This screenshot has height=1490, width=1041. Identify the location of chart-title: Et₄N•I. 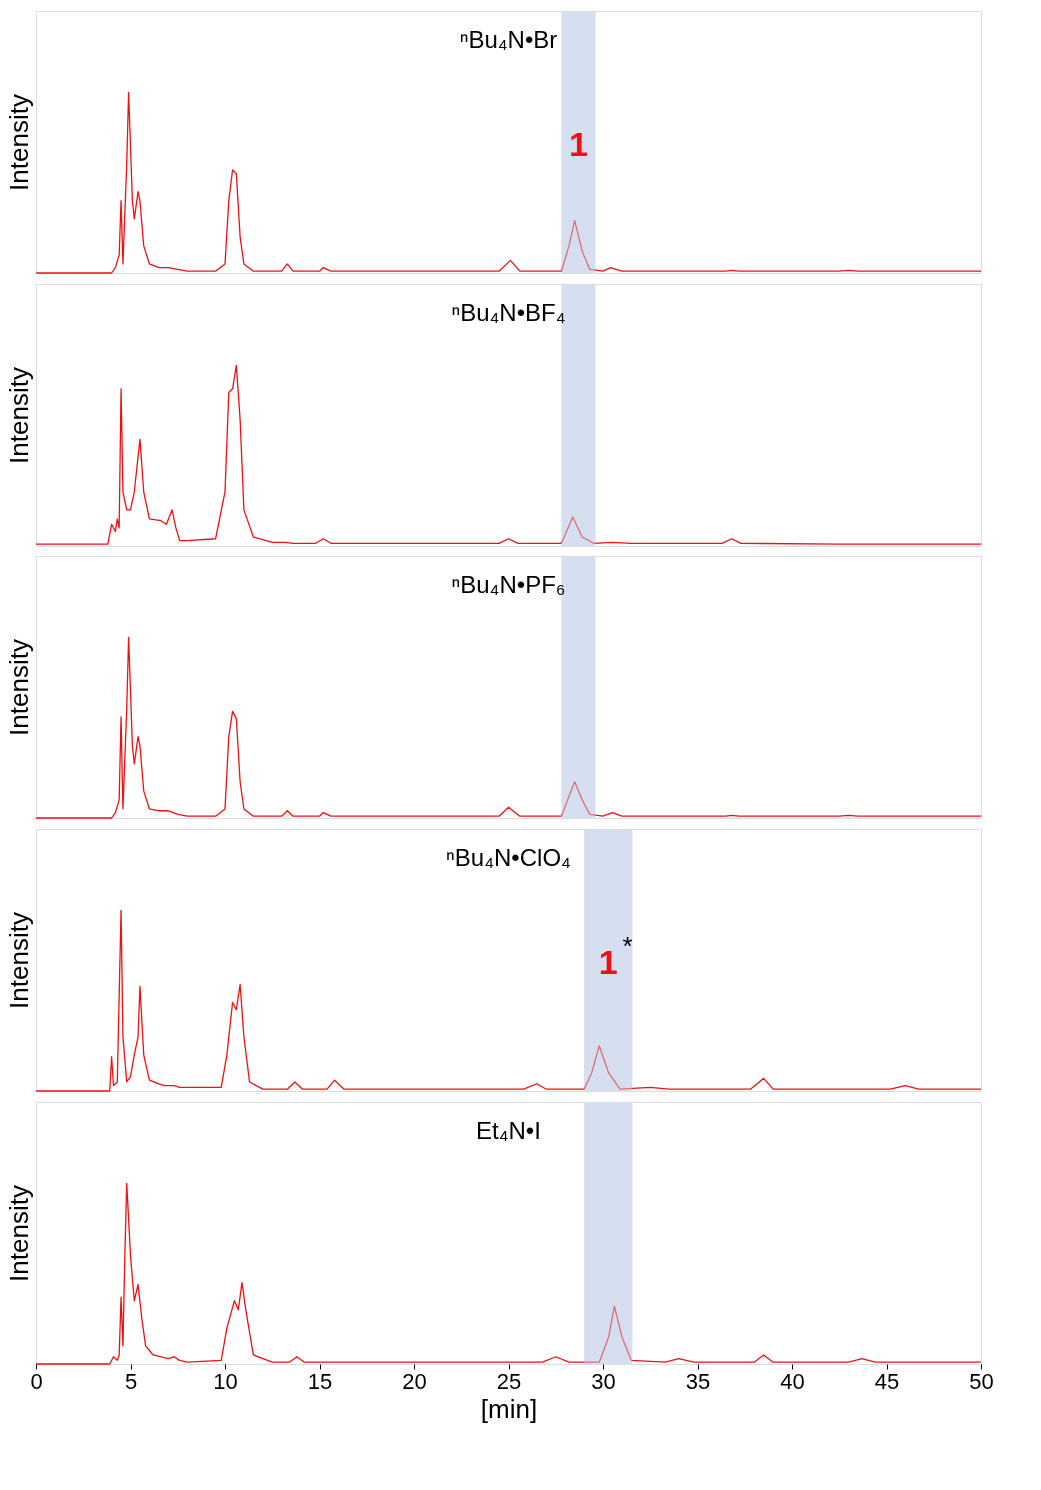
(508, 1130).